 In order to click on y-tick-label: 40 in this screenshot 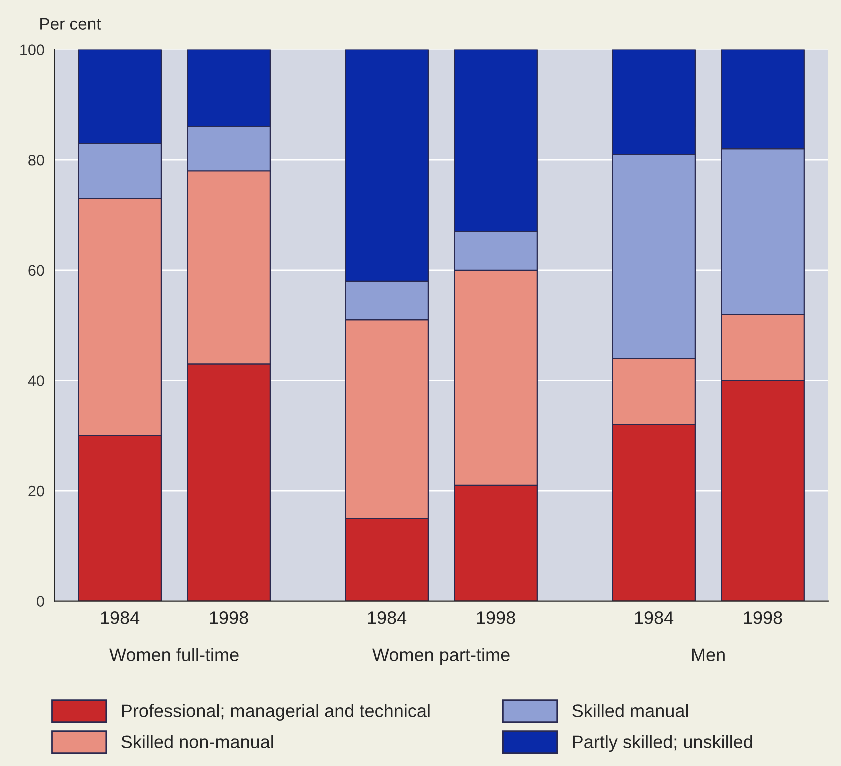, I will do `click(36, 381)`.